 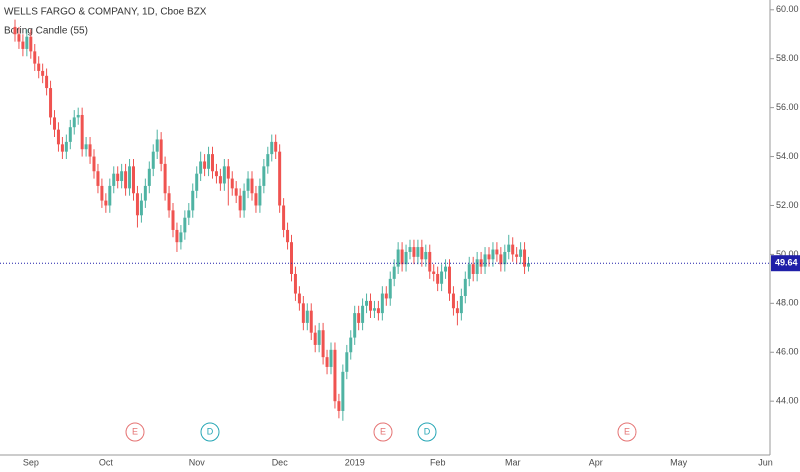 What do you see at coordinates (438, 462) in the screenshot?
I see `x-tick-label: Feb` at bounding box center [438, 462].